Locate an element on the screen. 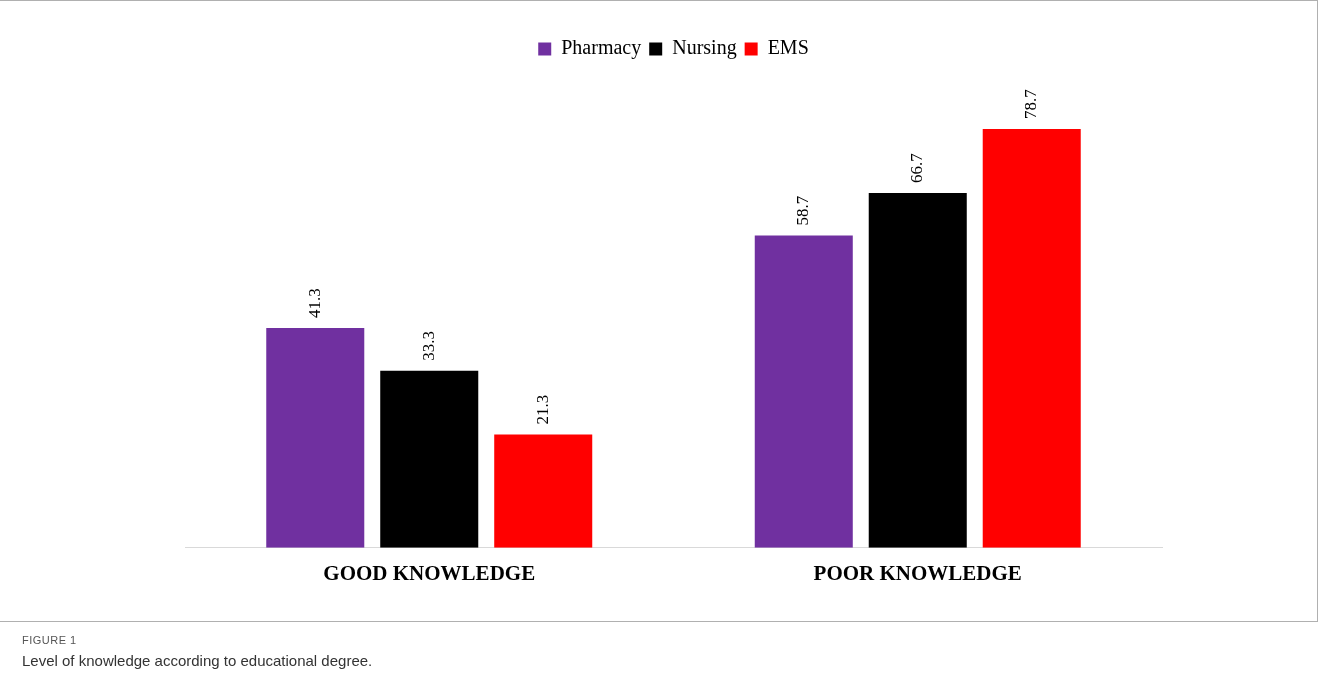  data-label: 41.3 is located at coordinates (314, 303).